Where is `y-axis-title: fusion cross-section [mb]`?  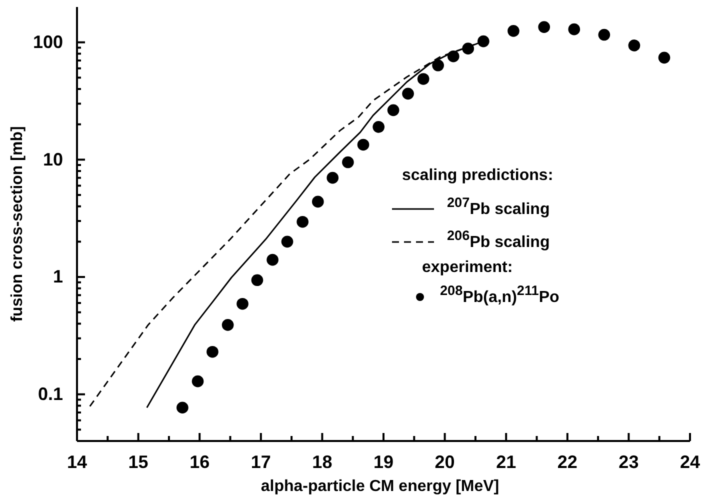
y-axis-title: fusion cross-section [mb] is located at coordinates (17, 224).